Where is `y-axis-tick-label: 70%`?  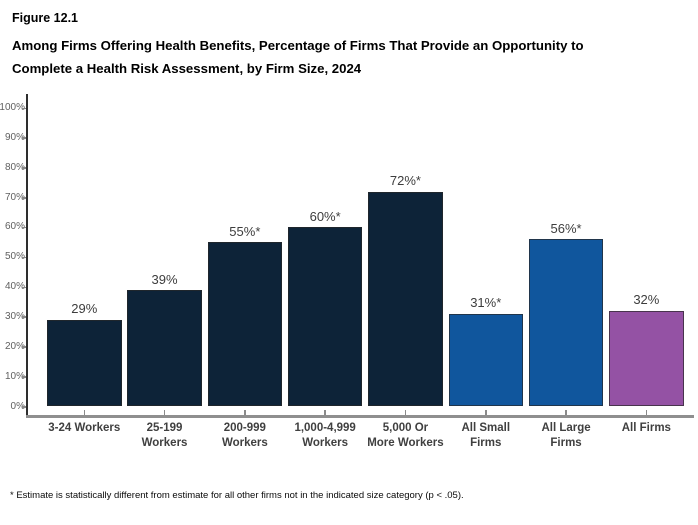 y-axis-tick-label: 70% is located at coordinates (14, 197).